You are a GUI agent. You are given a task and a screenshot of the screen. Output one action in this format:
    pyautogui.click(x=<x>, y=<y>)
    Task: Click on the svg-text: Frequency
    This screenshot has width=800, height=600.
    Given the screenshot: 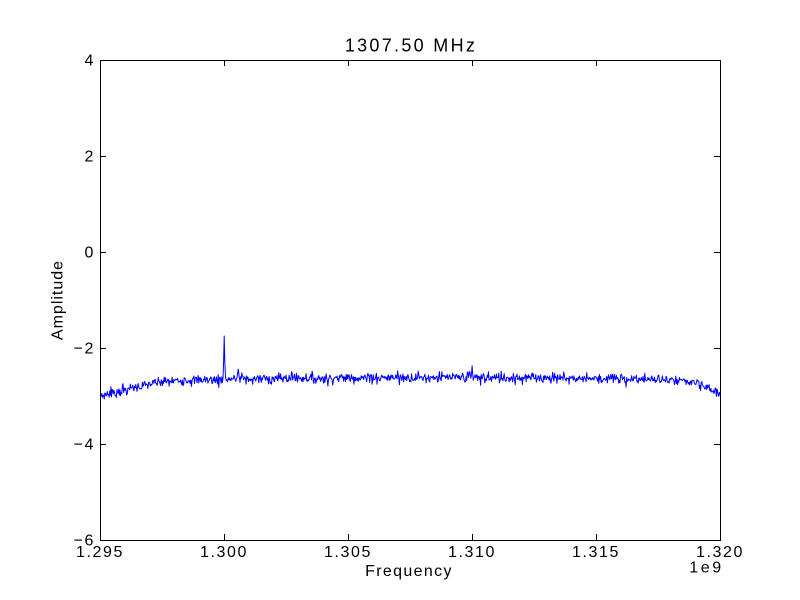 What is the action you would take?
    pyautogui.click(x=409, y=571)
    